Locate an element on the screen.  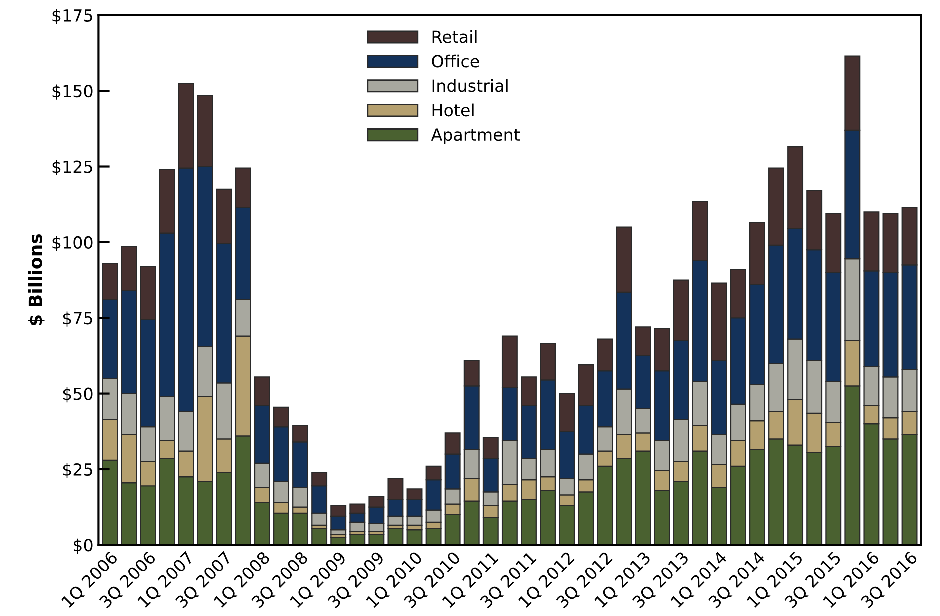
y-tick-label: $175 is located at coordinates (72, 16).